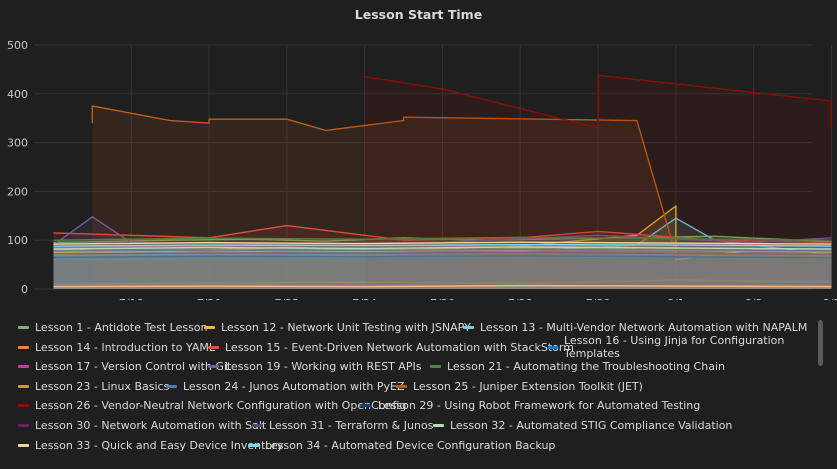 The width and height of the screenshot is (837, 469). I want to click on legend-label: Lesson 1 - Antidote Test Lesson, so click(121, 327).